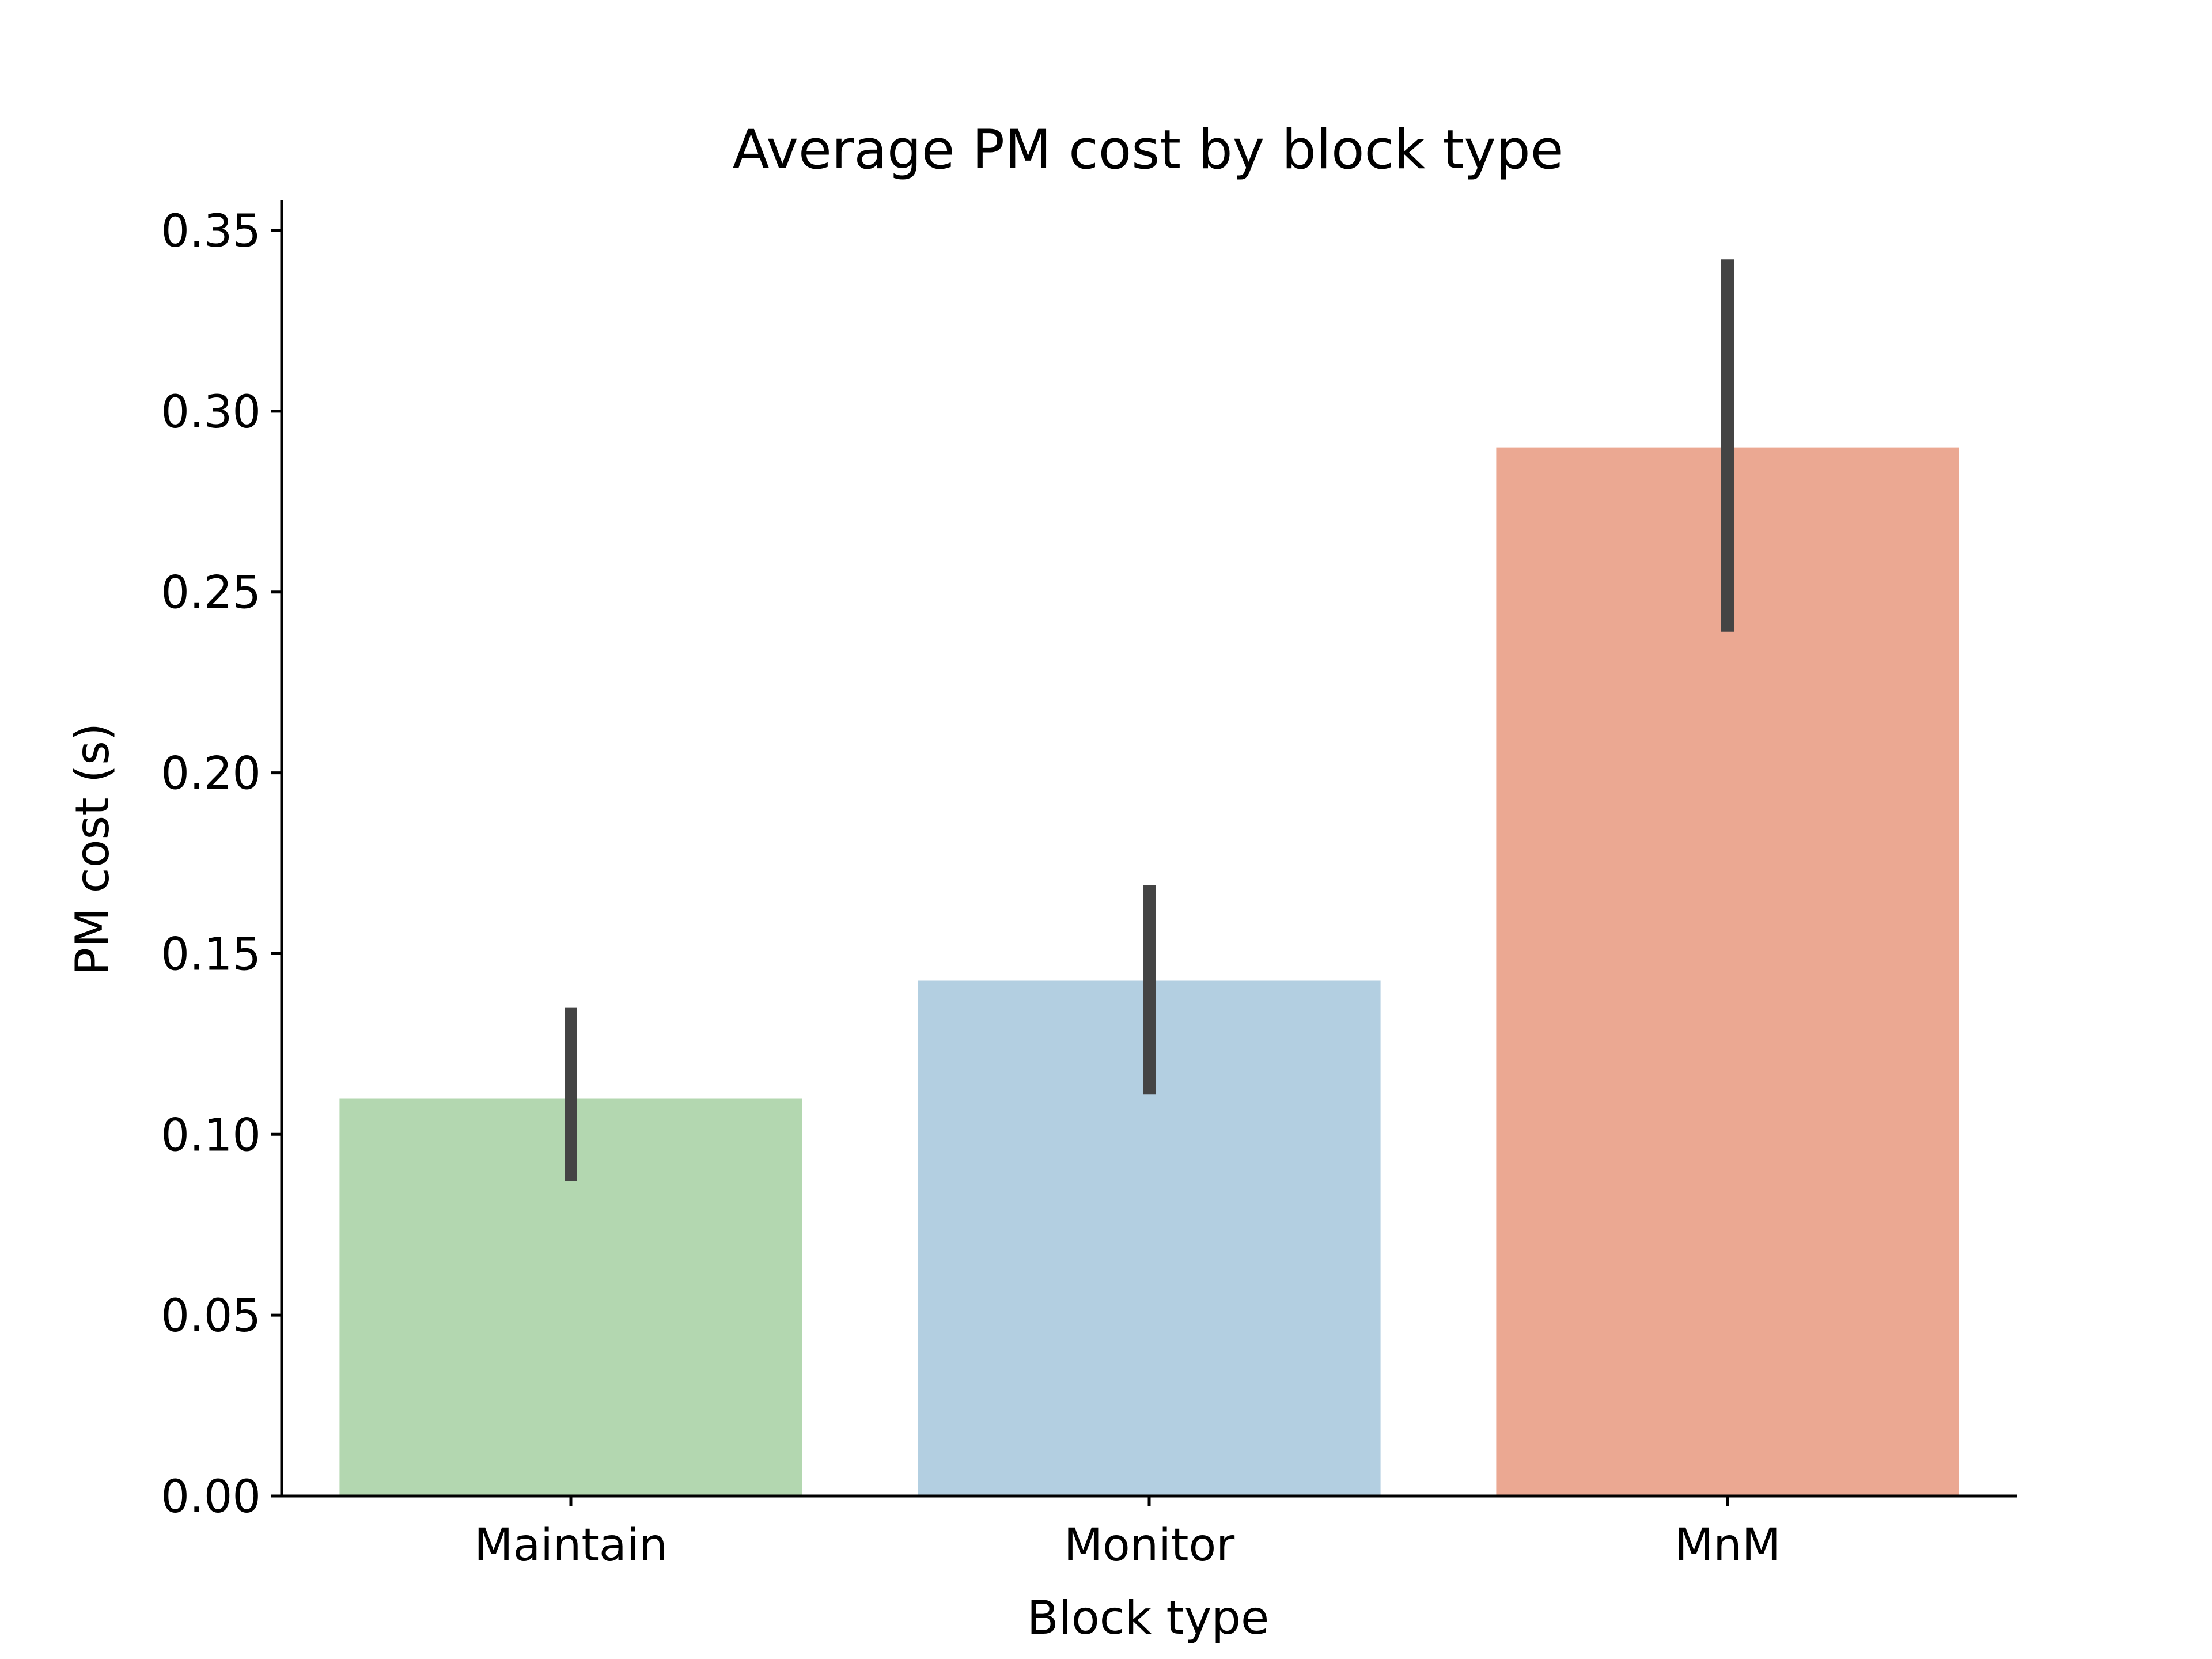  What do you see at coordinates (211, 774) in the screenshot?
I see `y-tick-label: 0.20` at bounding box center [211, 774].